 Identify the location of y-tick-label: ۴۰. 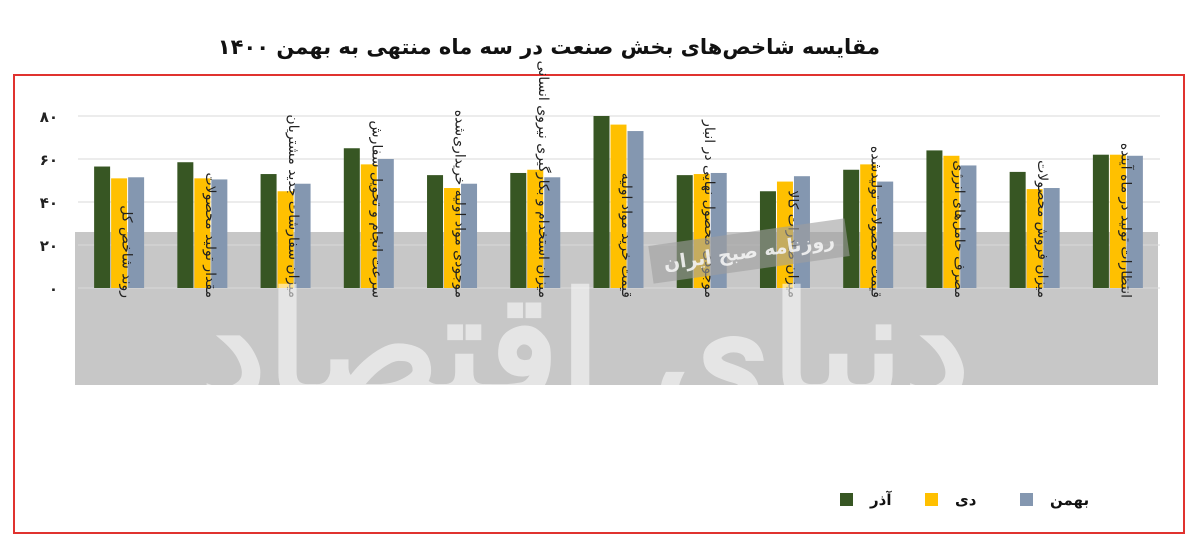
(49, 203).